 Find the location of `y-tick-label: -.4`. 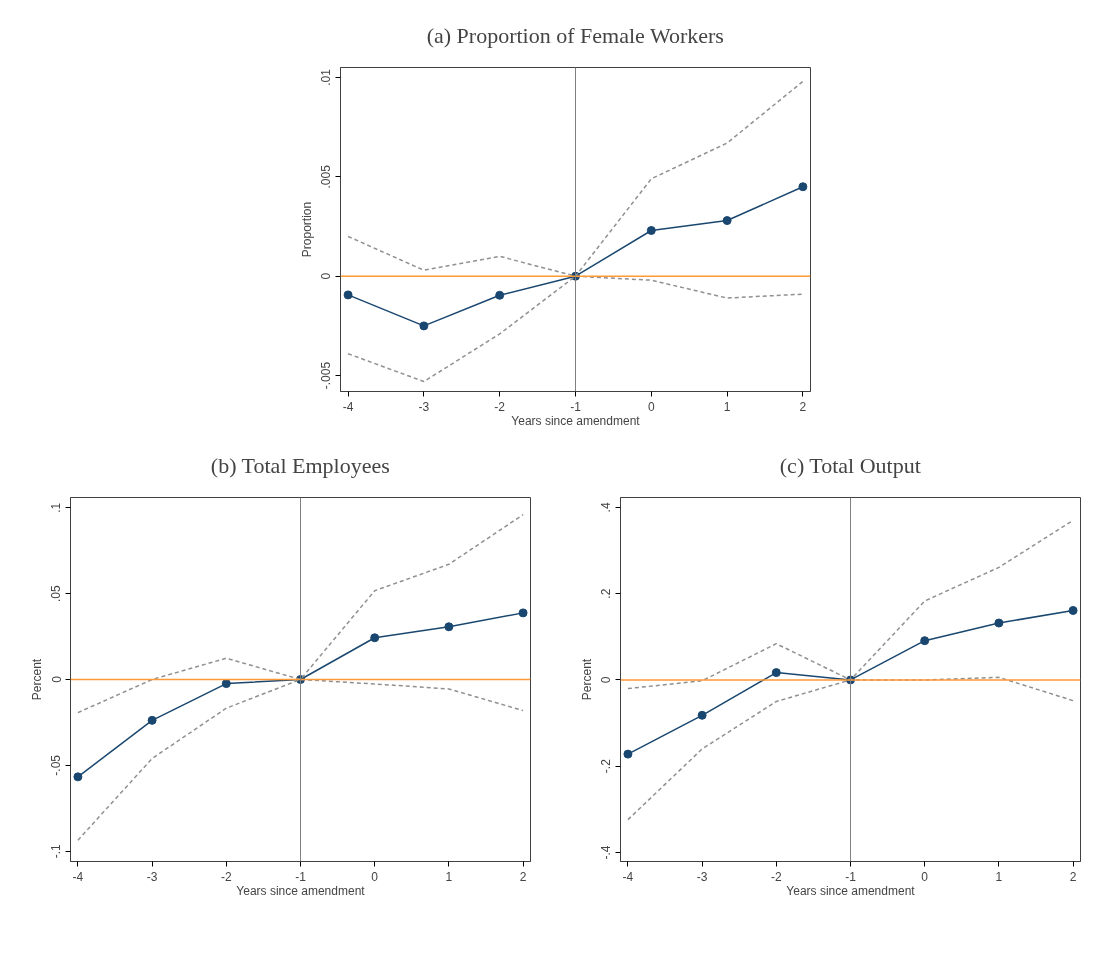

y-tick-label: -.4 is located at coordinates (606, 852).